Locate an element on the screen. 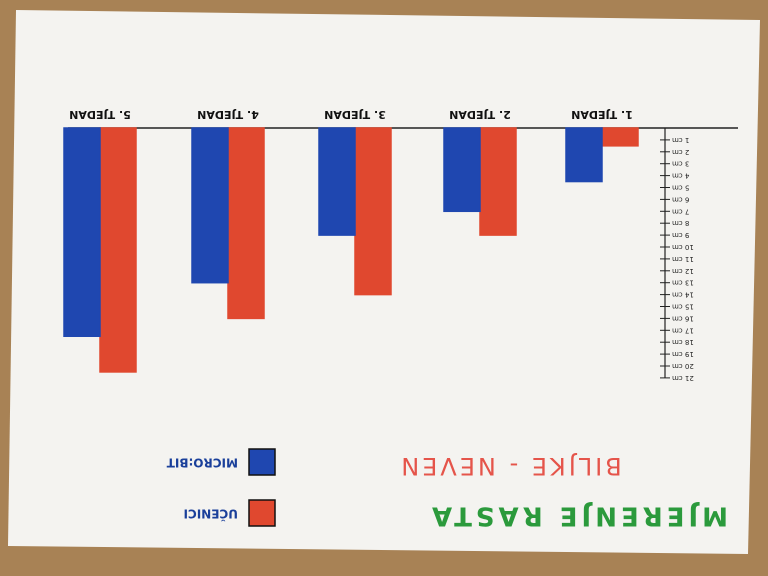 The width and height of the screenshot is (768, 576). y-tick-label: 20 cm is located at coordinates (683, 366).